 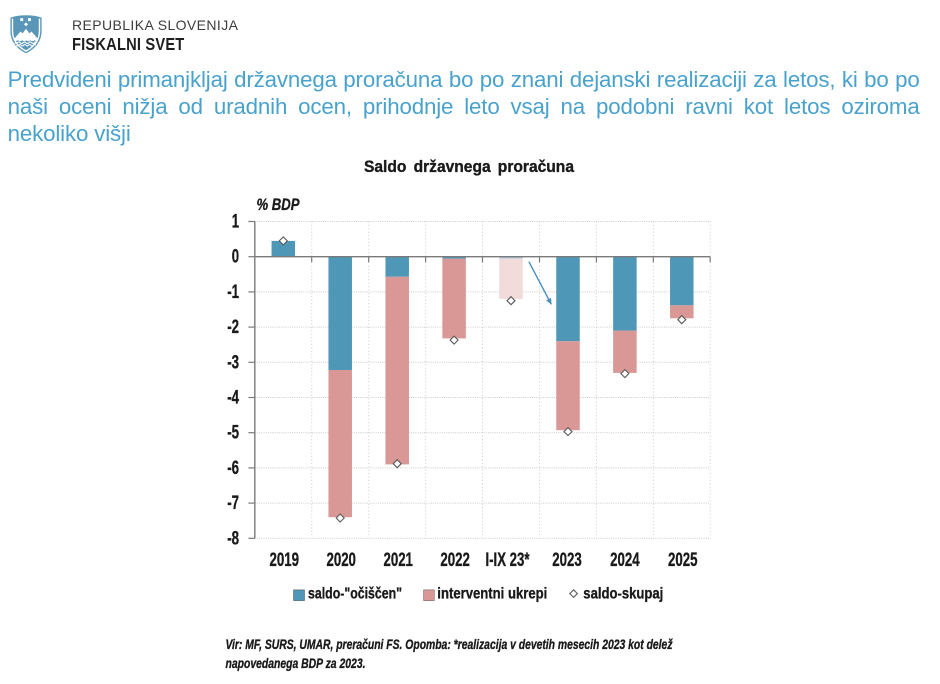 I want to click on svg-text: 2019, so click(x=285, y=560).